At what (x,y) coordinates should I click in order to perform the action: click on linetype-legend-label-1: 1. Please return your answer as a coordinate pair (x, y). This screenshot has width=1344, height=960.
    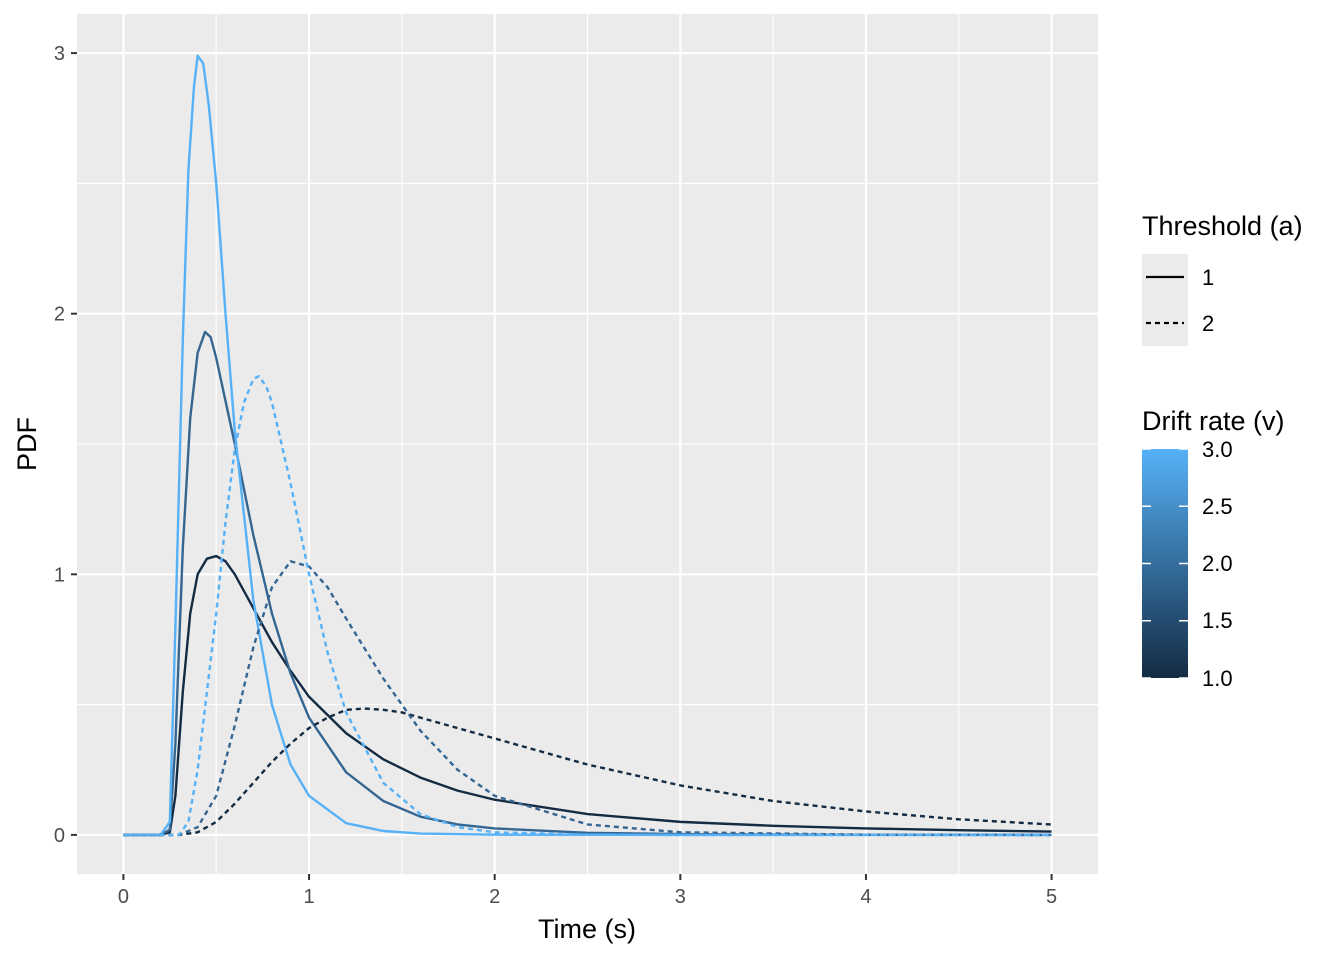
    Looking at the image, I should click on (1208, 277).